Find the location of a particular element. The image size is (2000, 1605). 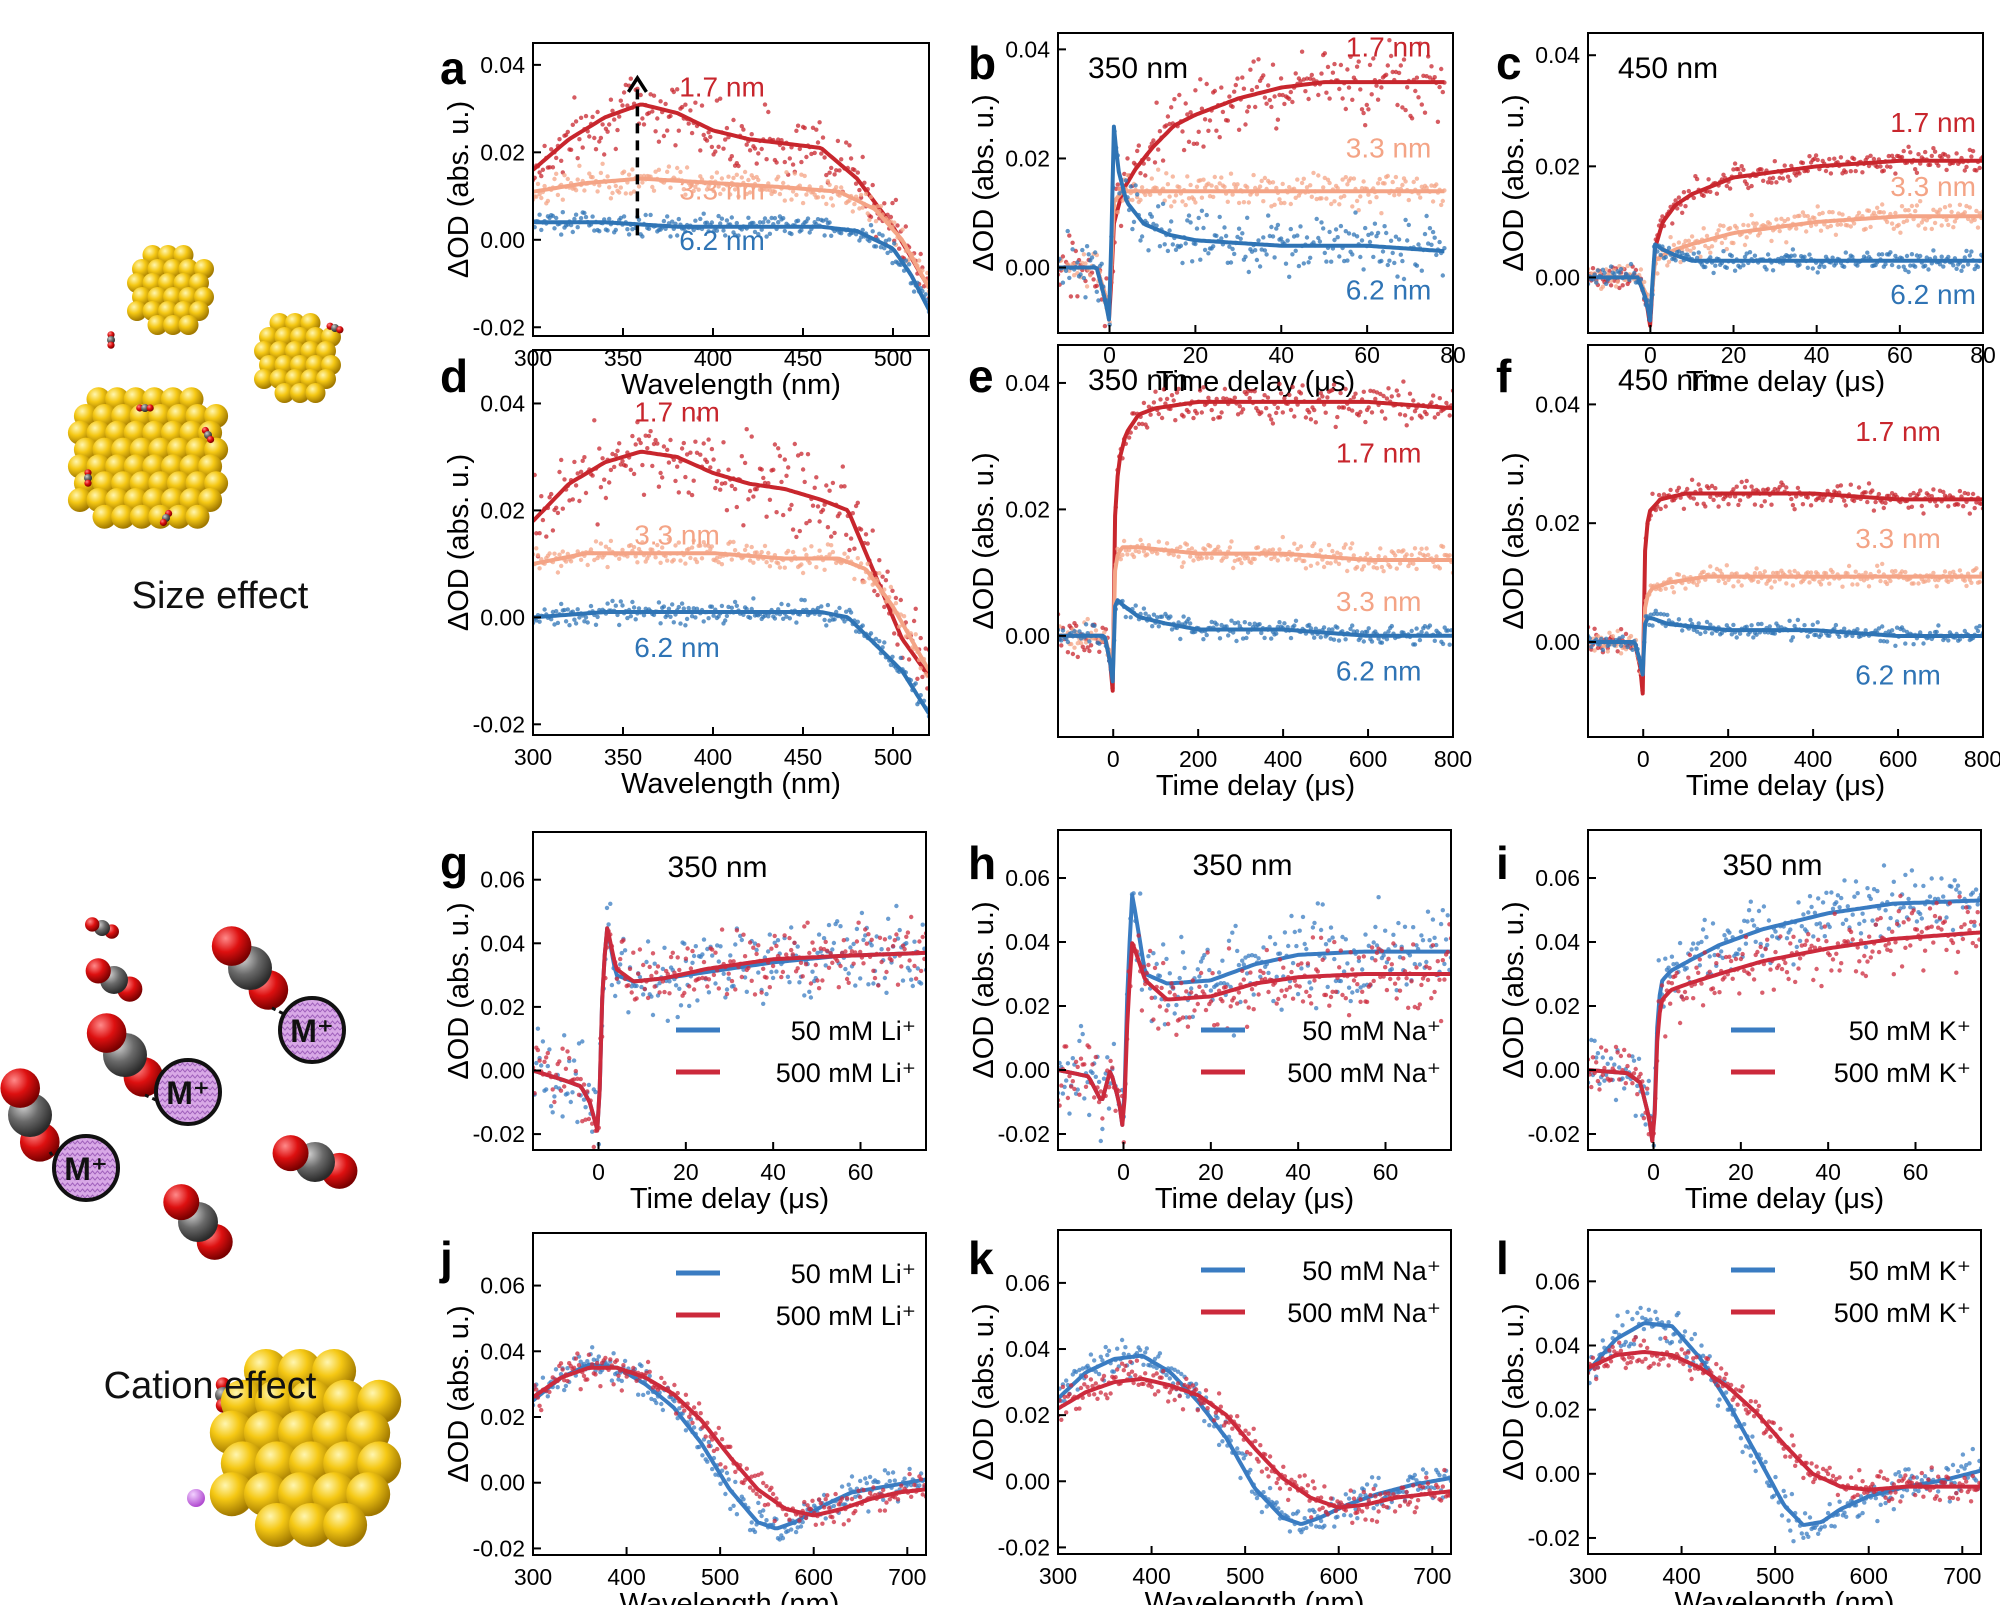

series-size-3-3nm is located at coordinates (1255, 603).